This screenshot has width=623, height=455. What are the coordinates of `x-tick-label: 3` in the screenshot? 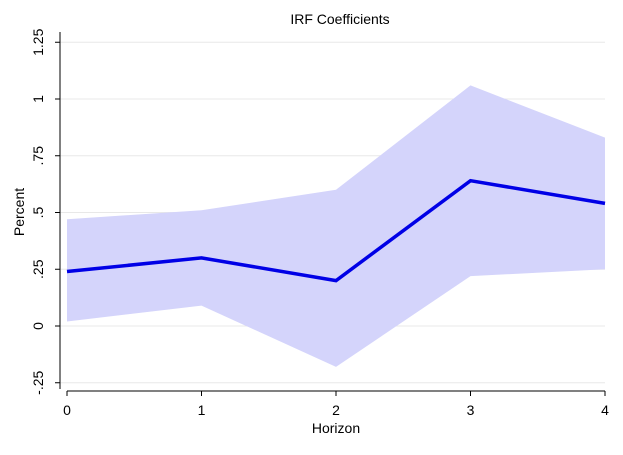 It's located at (471, 410).